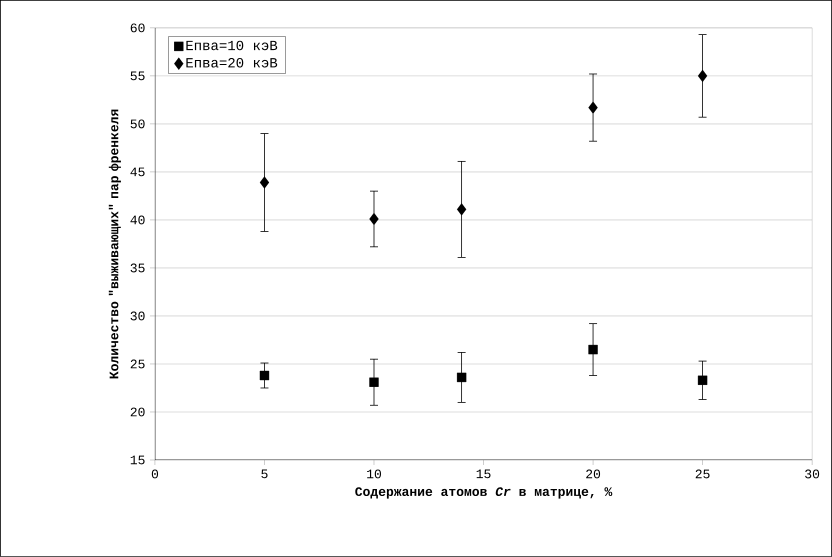 This screenshot has height=557, width=832. I want to click on y-tick-label: 15, so click(137, 460).